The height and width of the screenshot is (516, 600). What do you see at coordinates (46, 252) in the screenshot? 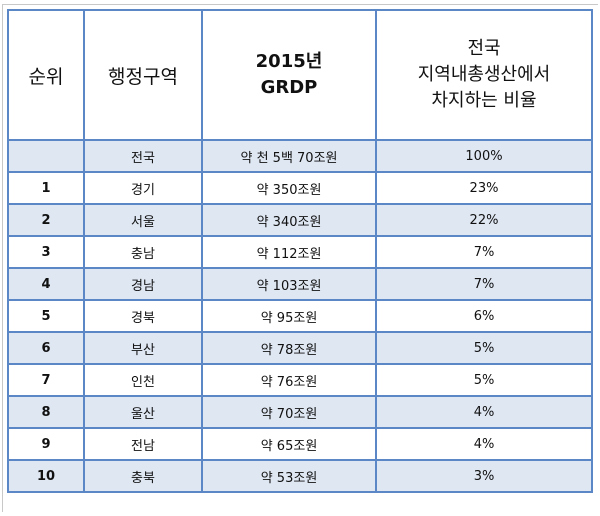
I see `rank-cell: 3` at bounding box center [46, 252].